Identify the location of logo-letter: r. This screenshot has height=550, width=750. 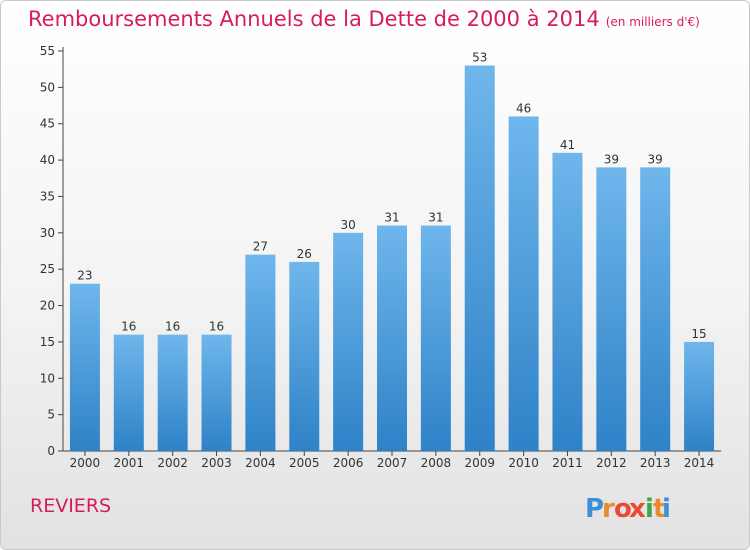
(608, 509).